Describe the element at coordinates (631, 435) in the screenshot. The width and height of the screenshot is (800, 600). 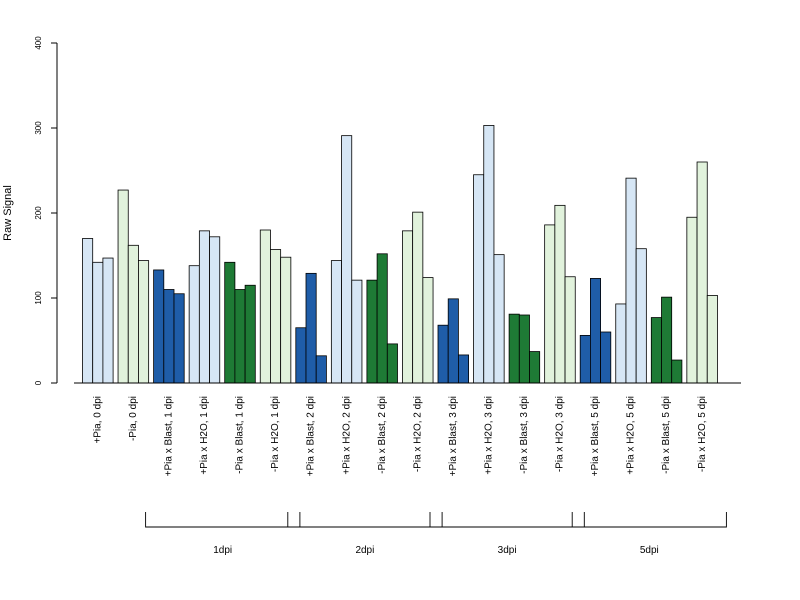
I see `x-tick-label-16: +Pia x H2O, 5 dpi` at that location.